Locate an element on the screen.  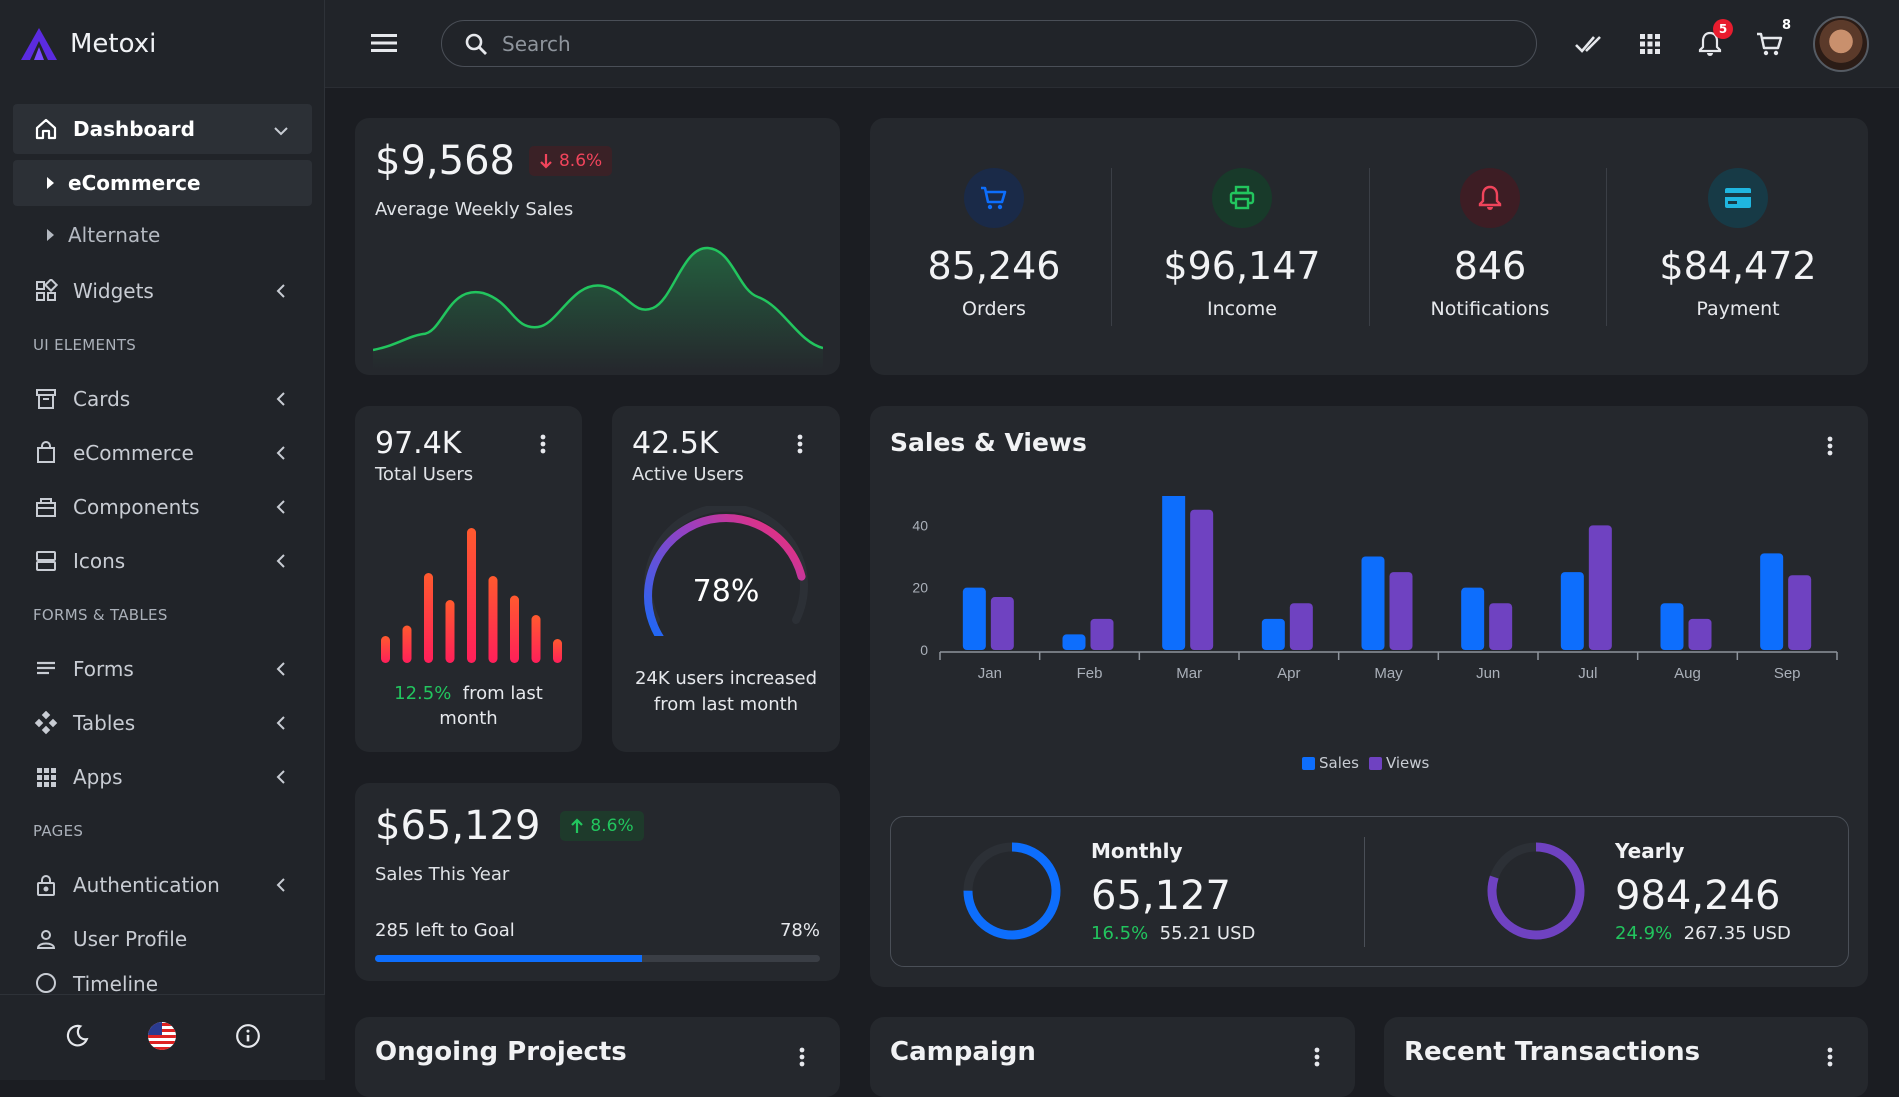
sidebar-item-icons: Icons is located at coordinates (162, 561).